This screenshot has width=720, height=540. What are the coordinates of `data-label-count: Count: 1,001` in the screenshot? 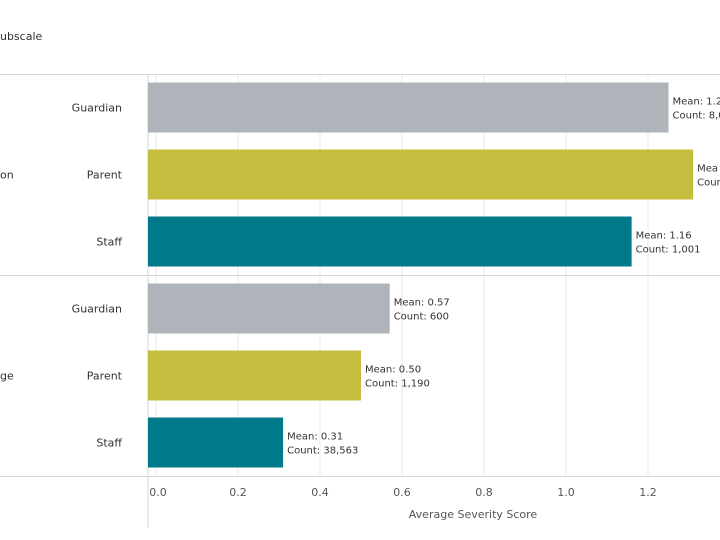 It's located at (668, 250).